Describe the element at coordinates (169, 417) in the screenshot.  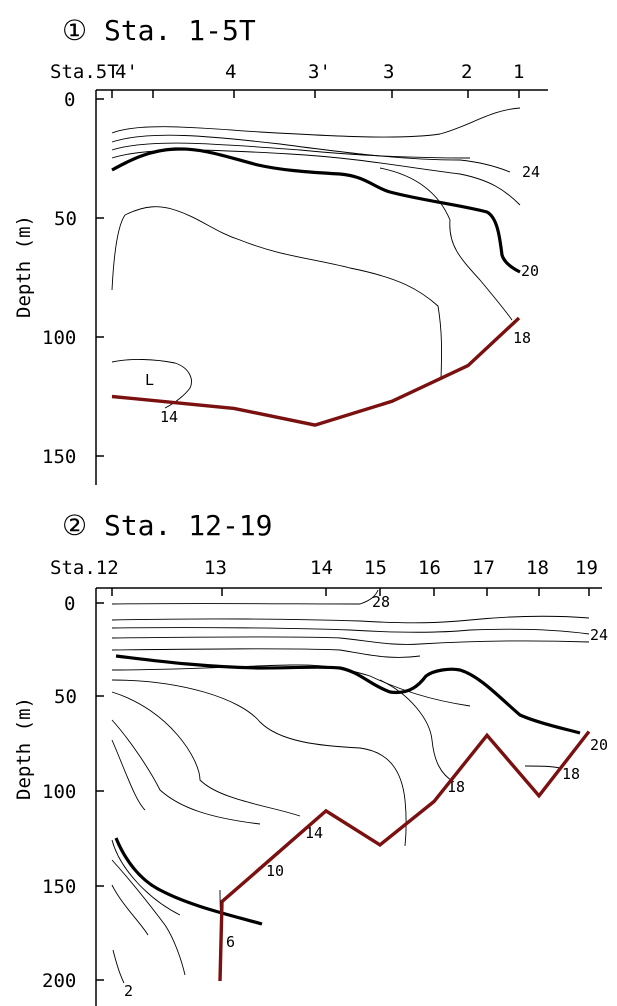
I see `p1-contour-label-14: 14` at that location.